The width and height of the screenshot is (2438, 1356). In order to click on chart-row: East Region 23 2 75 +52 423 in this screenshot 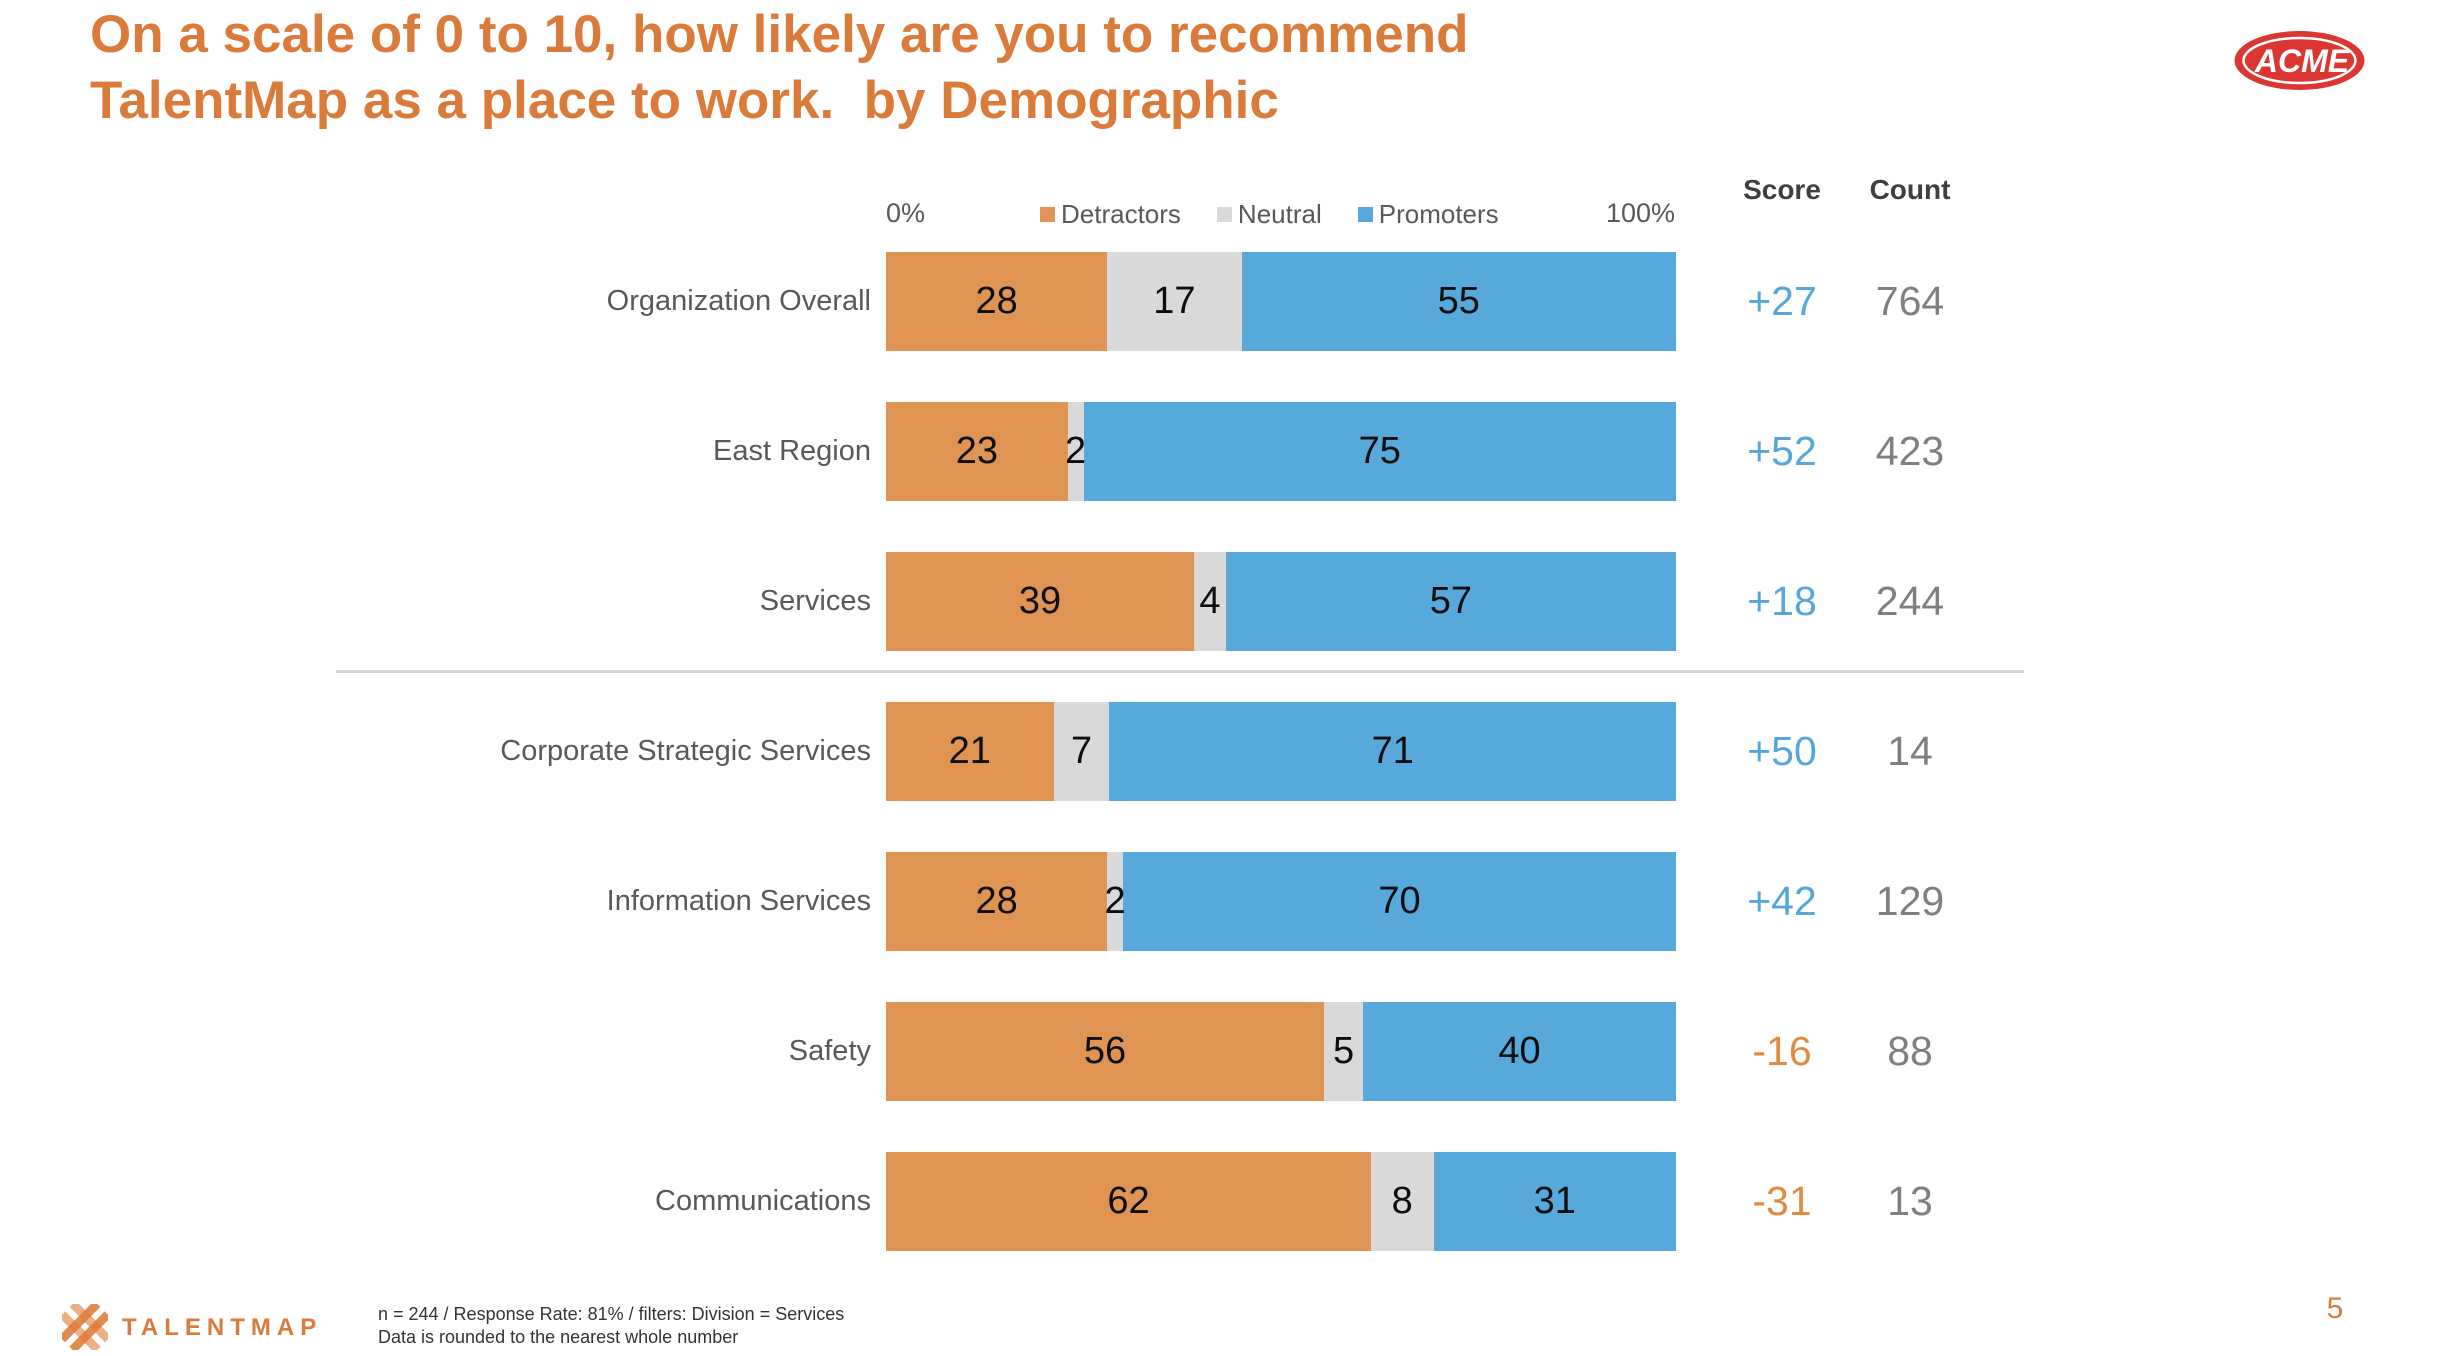, I will do `click(1219, 451)`.